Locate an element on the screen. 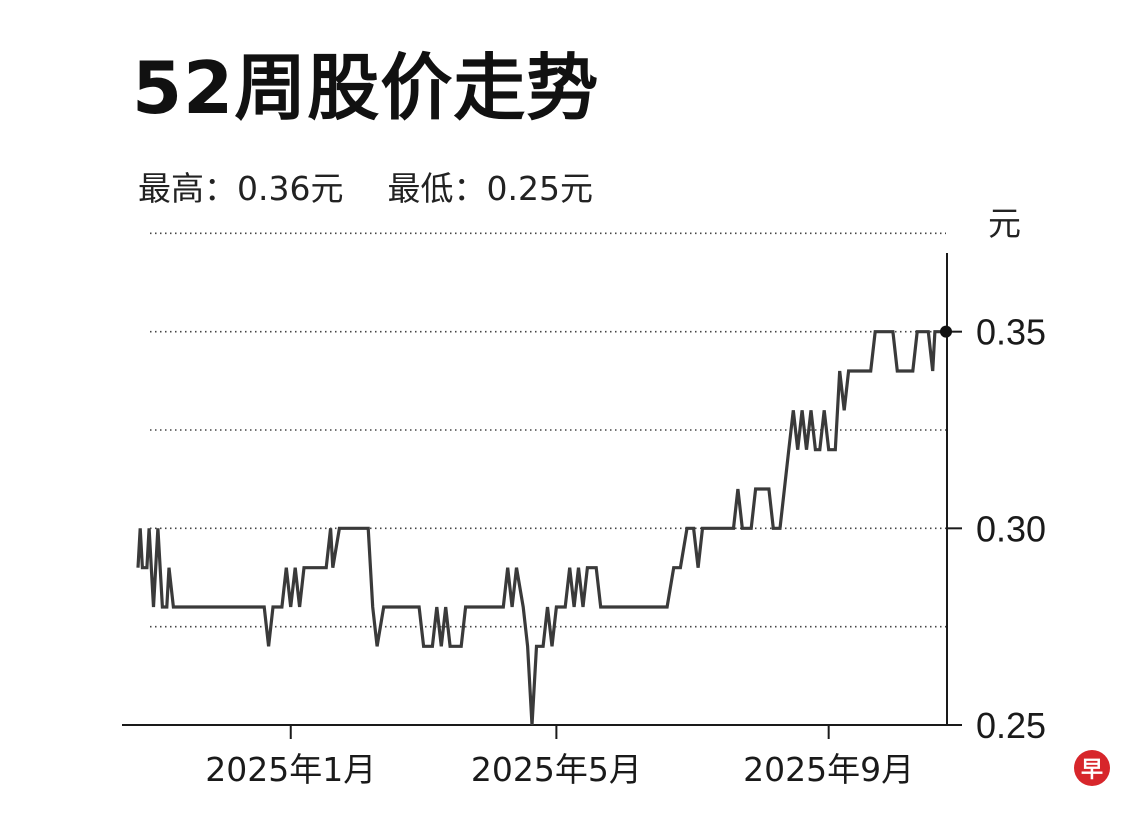  price-stats: 最高：0.36元 最低：0.25元 is located at coordinates (365, 188).